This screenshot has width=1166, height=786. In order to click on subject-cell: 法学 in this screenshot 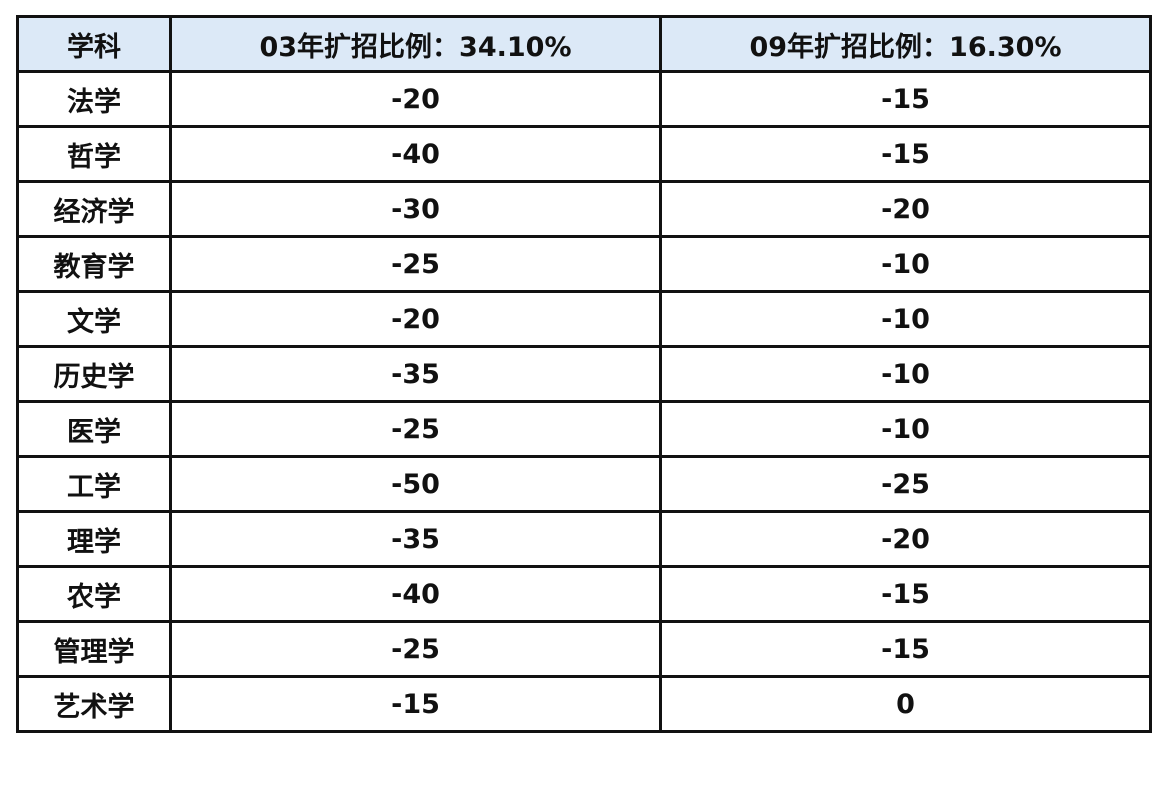, I will do `click(94, 99)`.